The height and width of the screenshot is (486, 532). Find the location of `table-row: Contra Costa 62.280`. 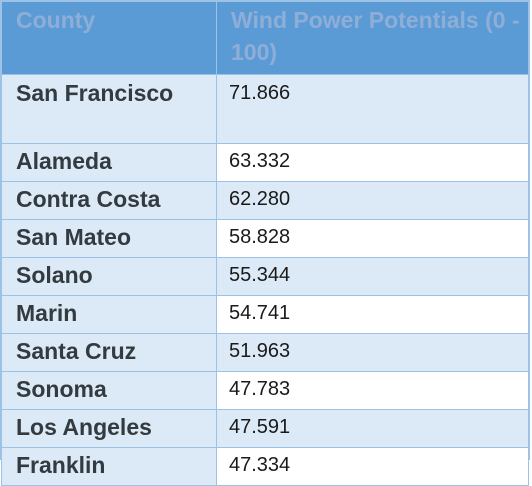

table-row: Contra Costa 62.280 is located at coordinates (265, 200).